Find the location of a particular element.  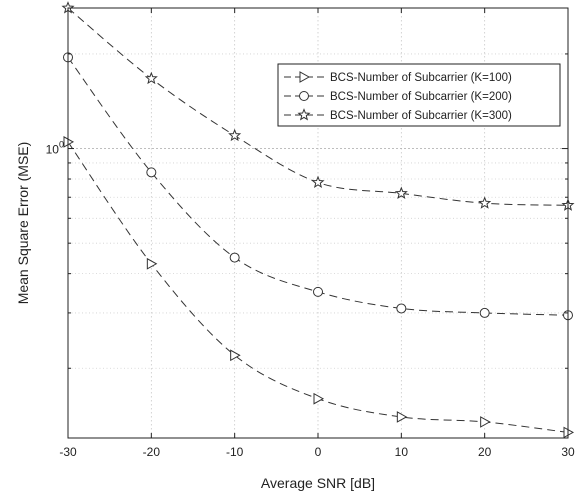

legend-item: BCS-Number of Subcarrier (K=300) is located at coordinates (398, 115).